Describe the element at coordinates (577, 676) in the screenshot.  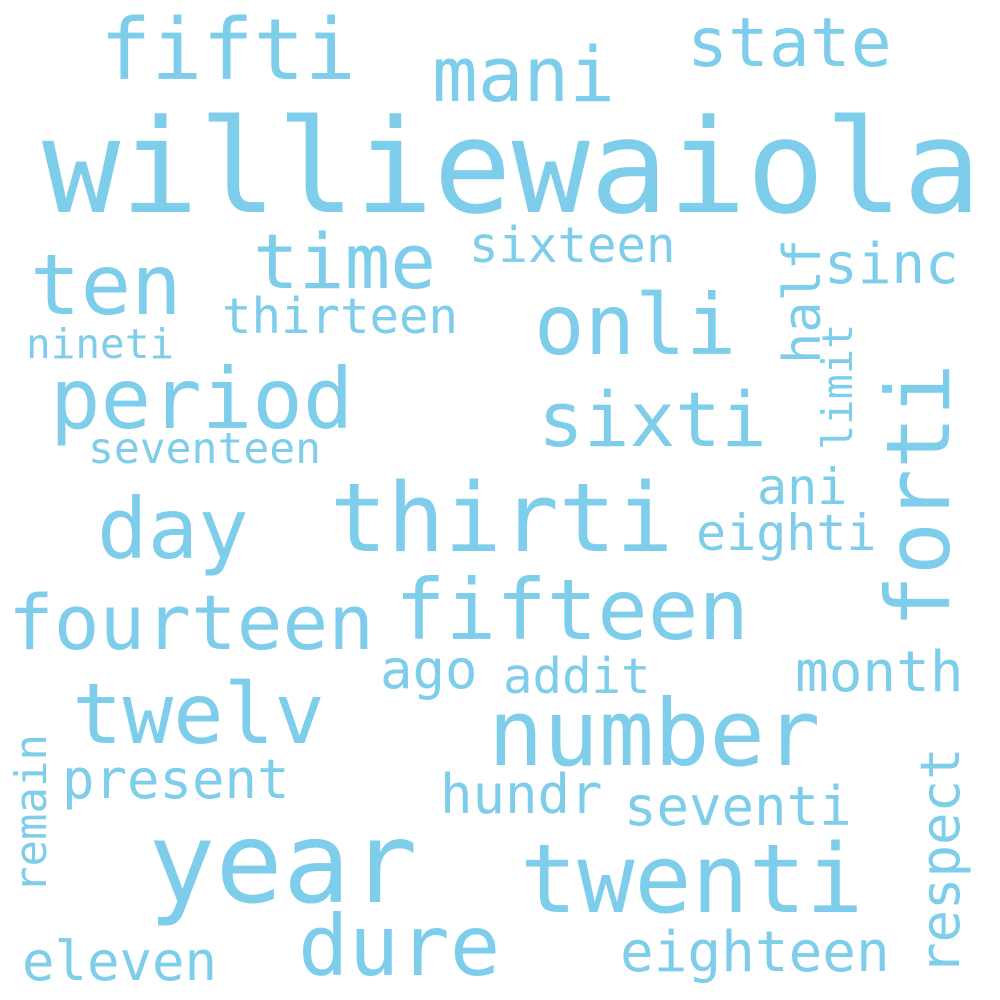
I see `word-addit: addit` at that location.